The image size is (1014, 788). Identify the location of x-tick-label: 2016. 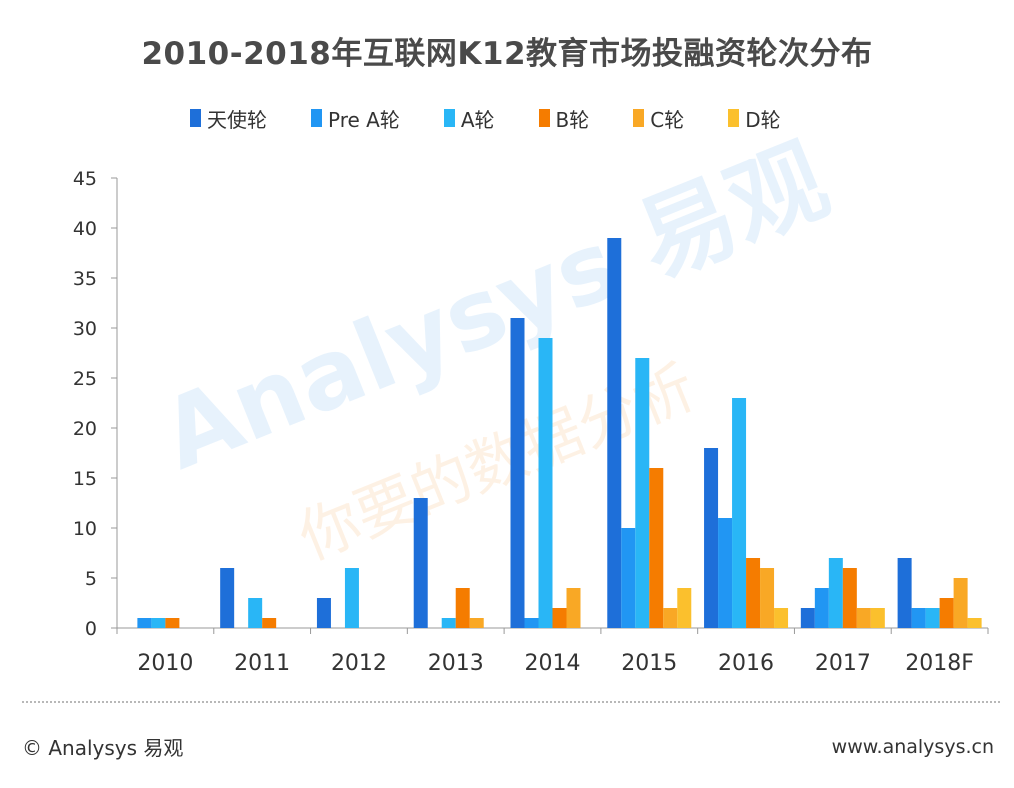
(746, 663).